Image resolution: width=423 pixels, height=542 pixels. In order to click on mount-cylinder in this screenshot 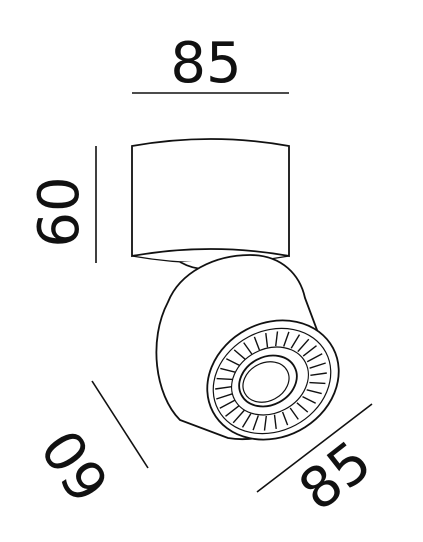, I will do `click(210, 201)`.